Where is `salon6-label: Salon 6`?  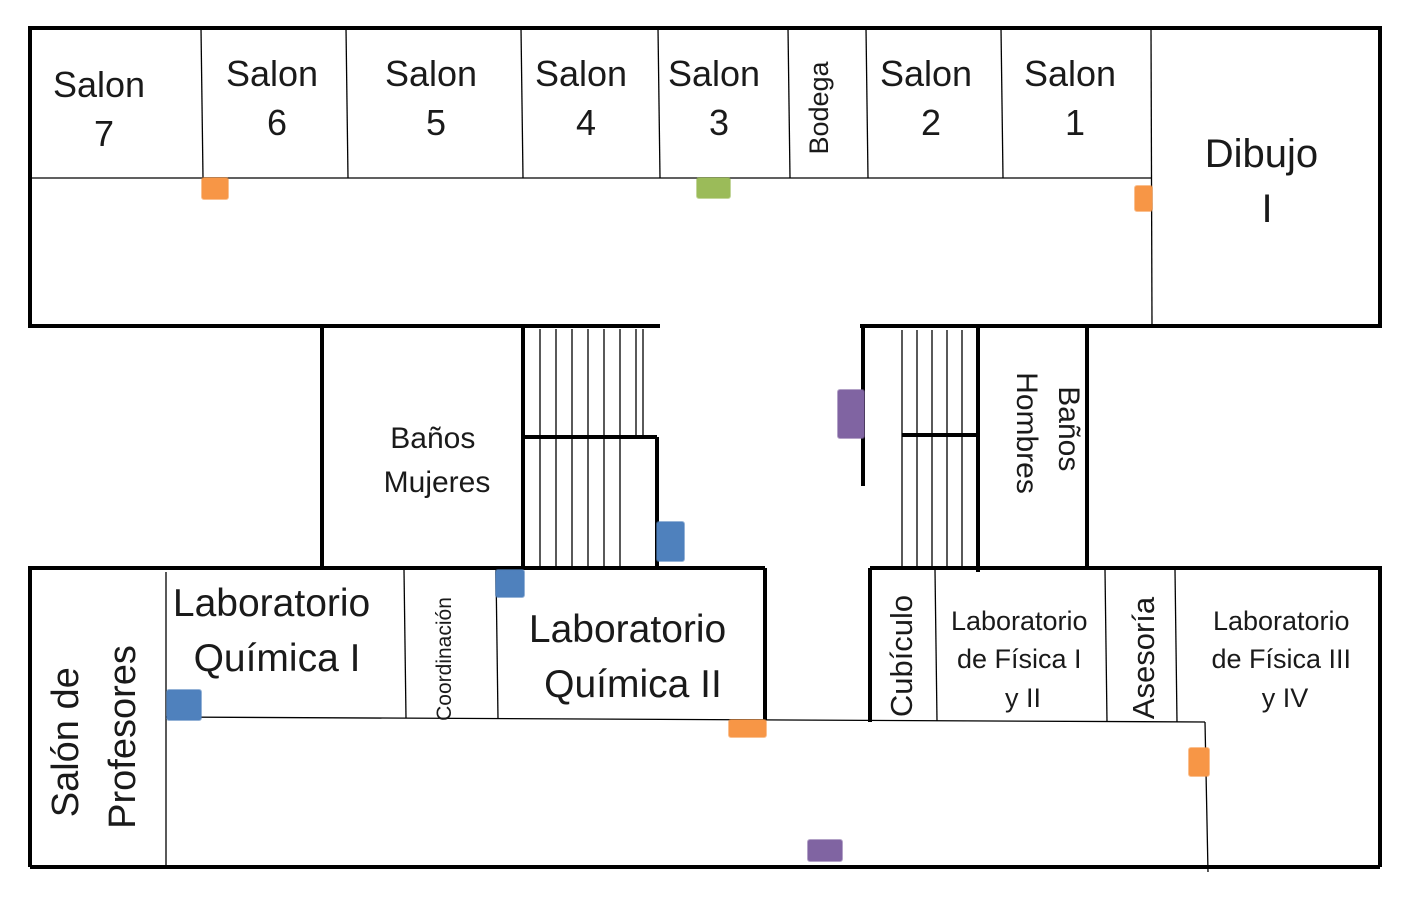 salon6-label: Salon 6 is located at coordinates (277, 98).